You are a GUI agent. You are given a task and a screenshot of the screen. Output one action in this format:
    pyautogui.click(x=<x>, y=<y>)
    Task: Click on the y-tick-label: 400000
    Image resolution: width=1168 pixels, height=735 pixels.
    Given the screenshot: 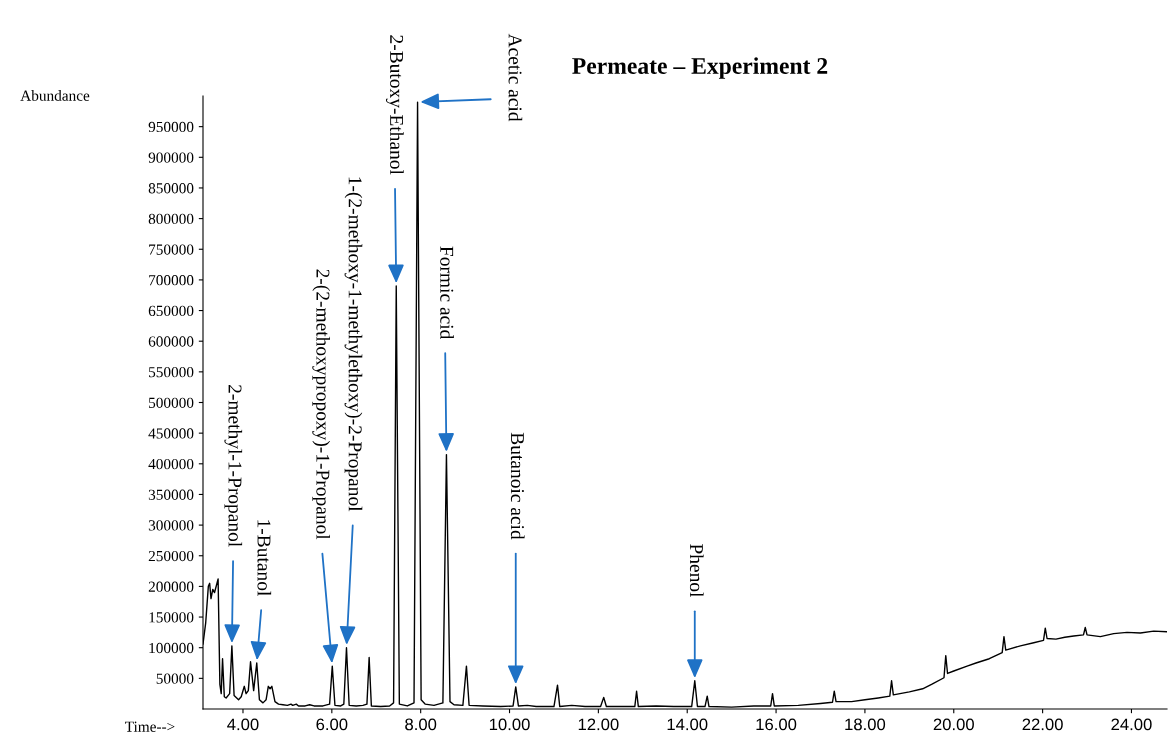 What is the action you would take?
    pyautogui.click(x=171, y=464)
    